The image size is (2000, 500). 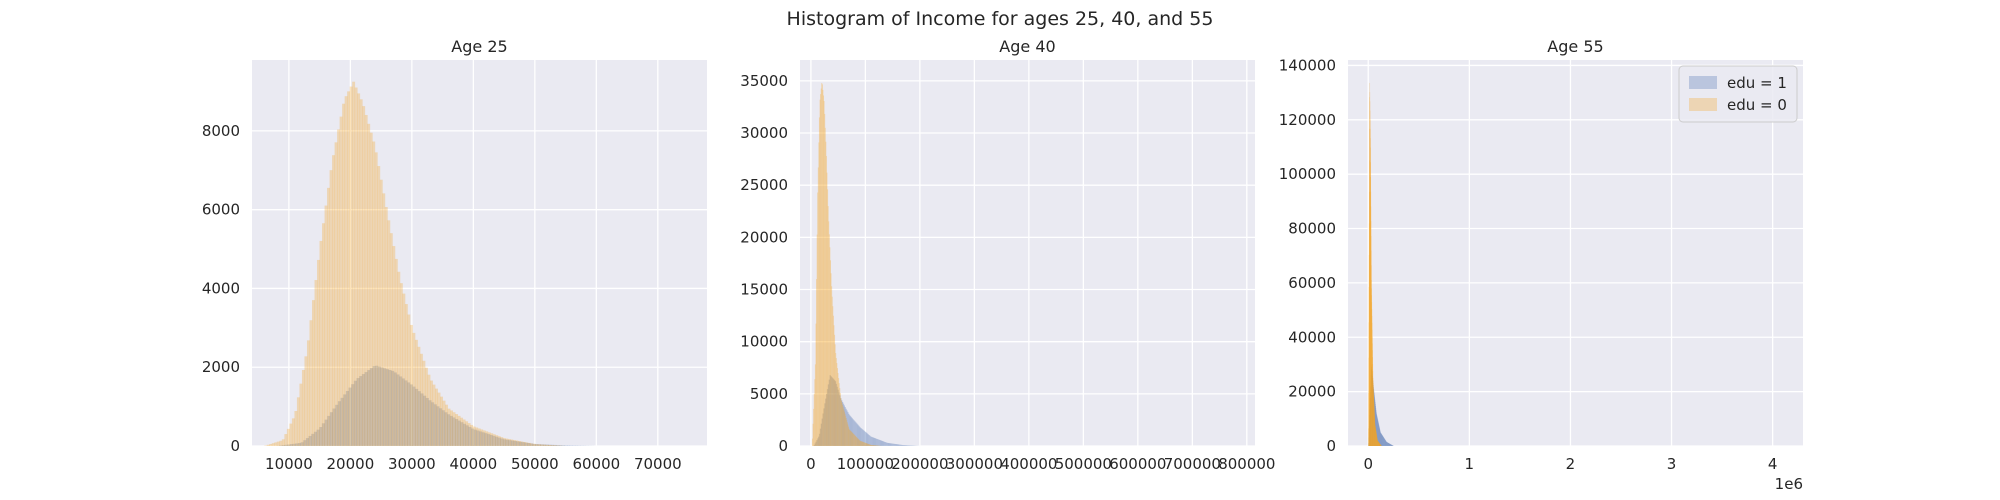 I want to click on legend-box, so click(x=1738, y=94).